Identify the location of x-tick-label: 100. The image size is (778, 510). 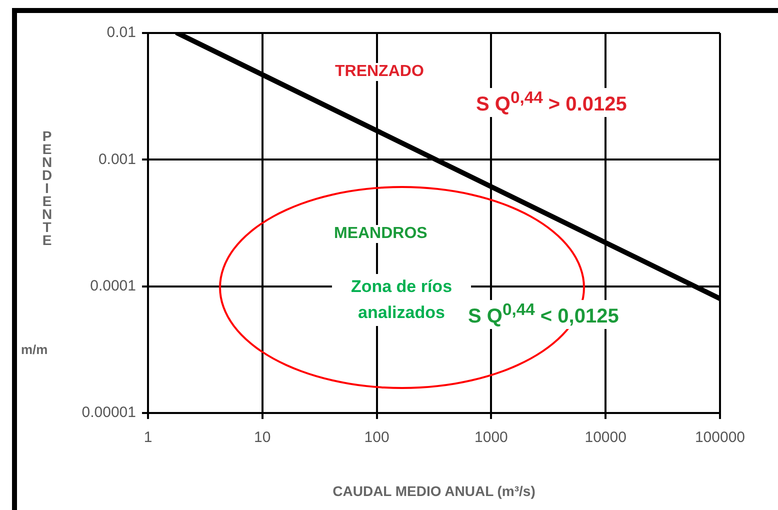
(377, 437).